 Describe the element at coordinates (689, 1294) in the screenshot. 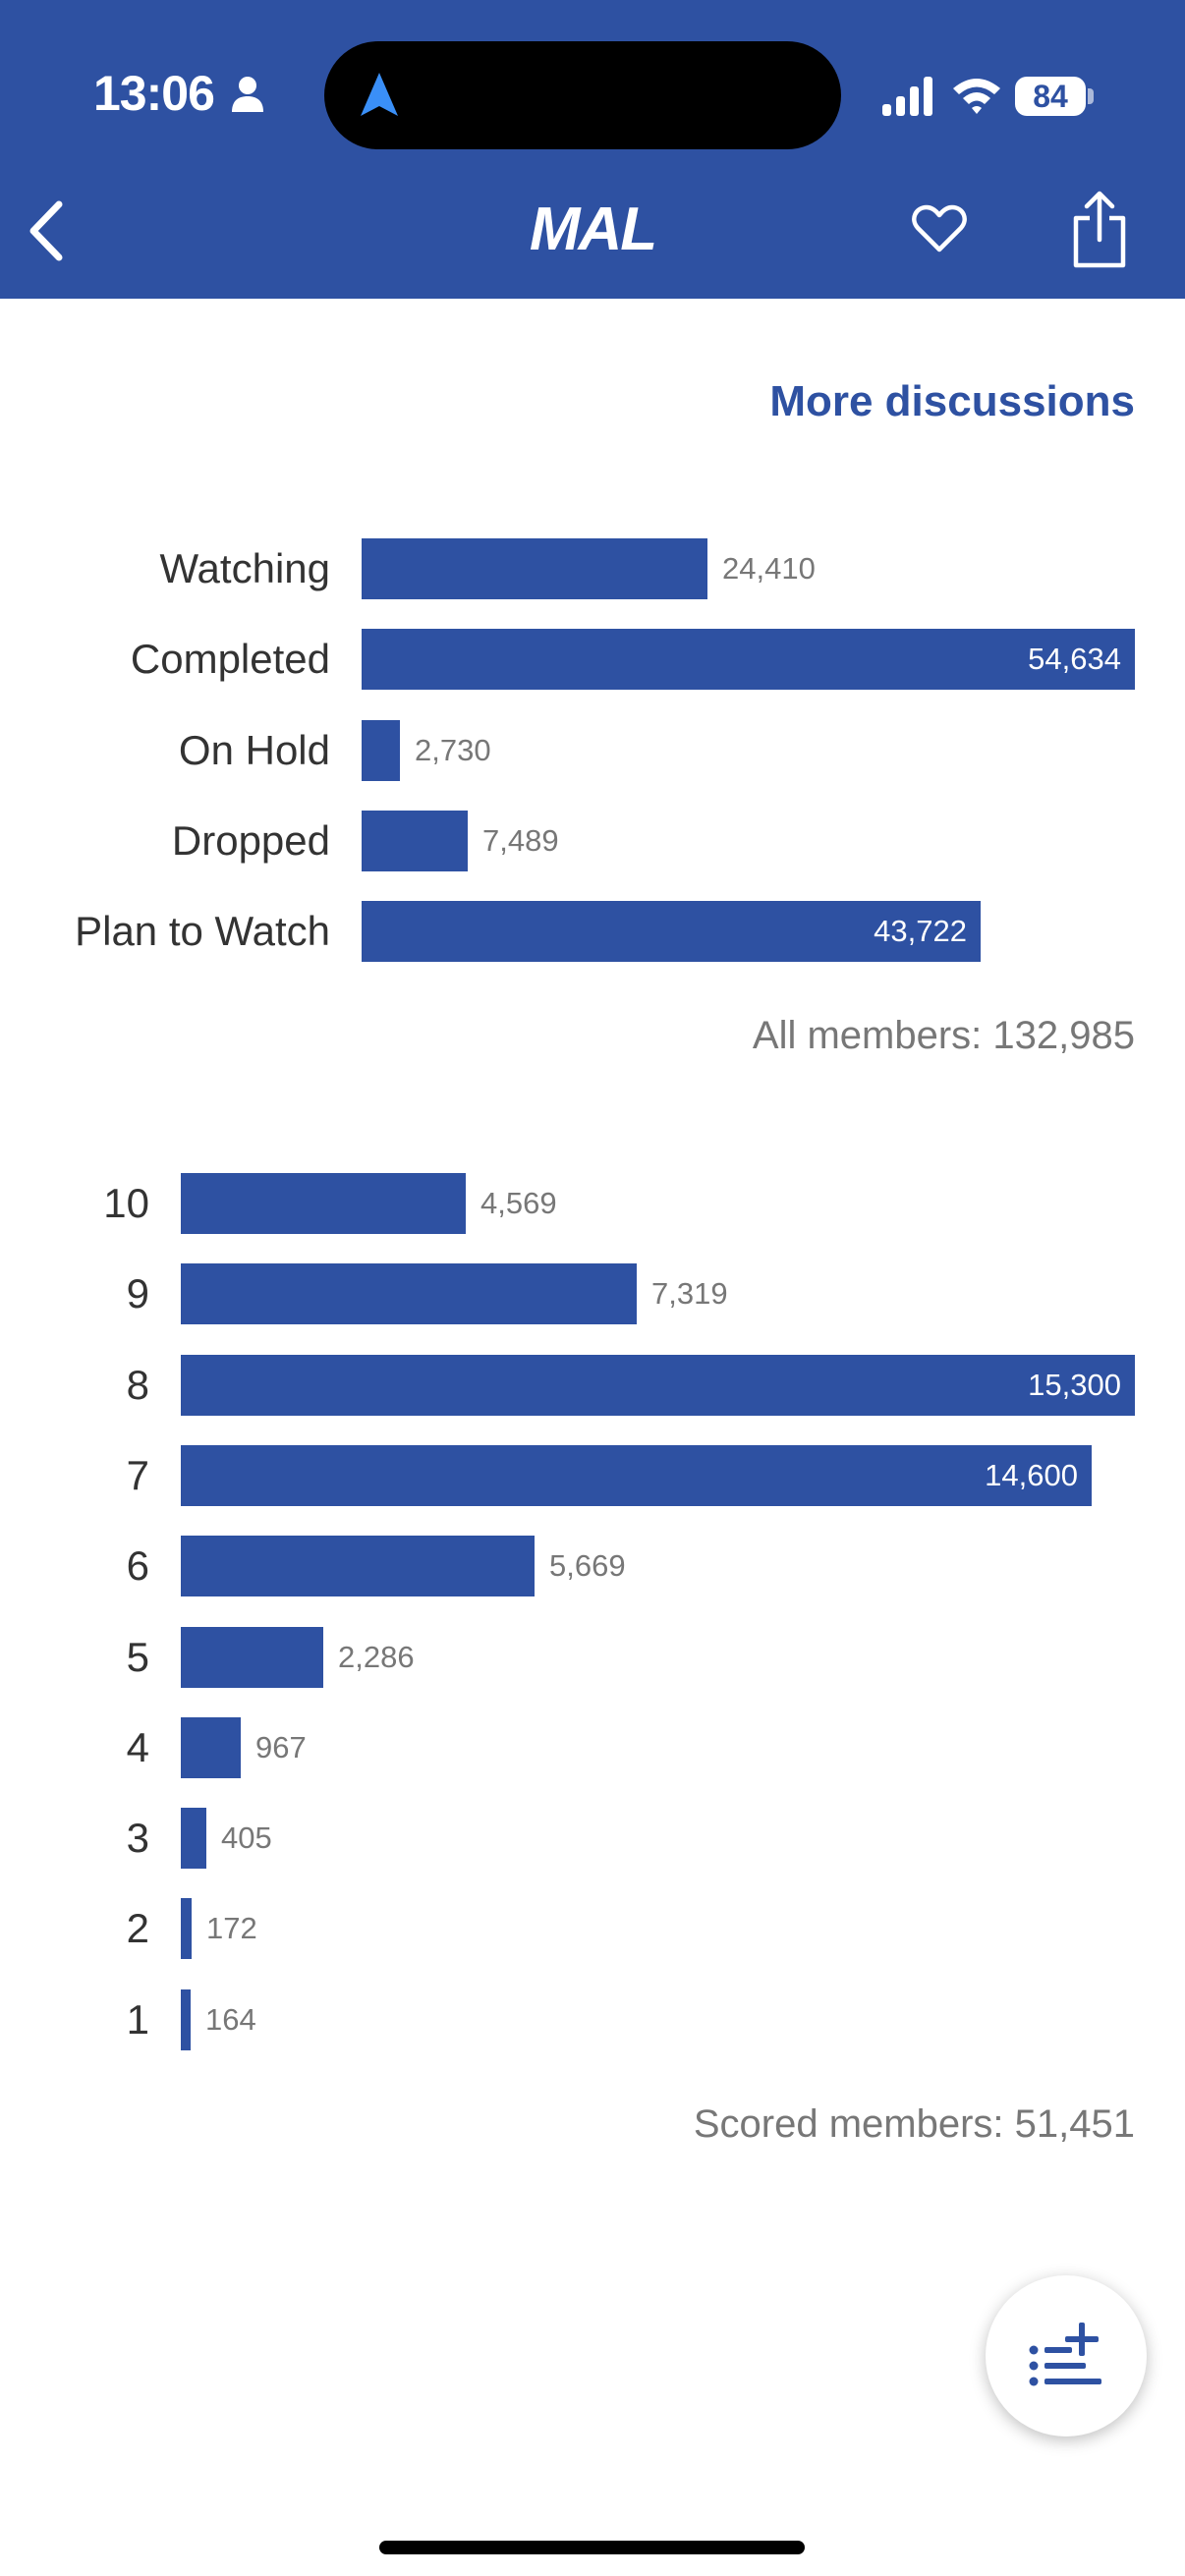

I see `score-value: 7,319` at that location.